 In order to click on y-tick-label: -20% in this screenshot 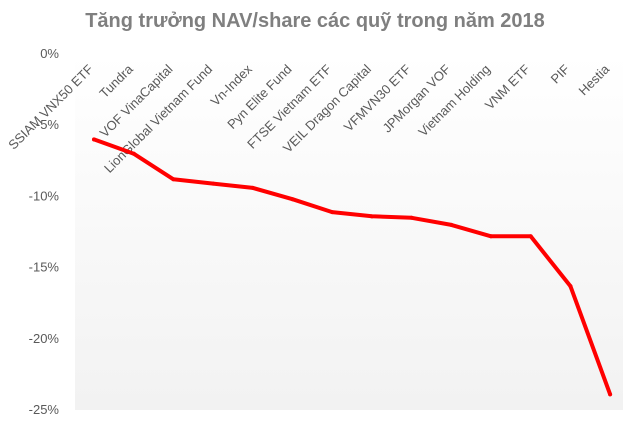, I will do `click(44, 338)`.